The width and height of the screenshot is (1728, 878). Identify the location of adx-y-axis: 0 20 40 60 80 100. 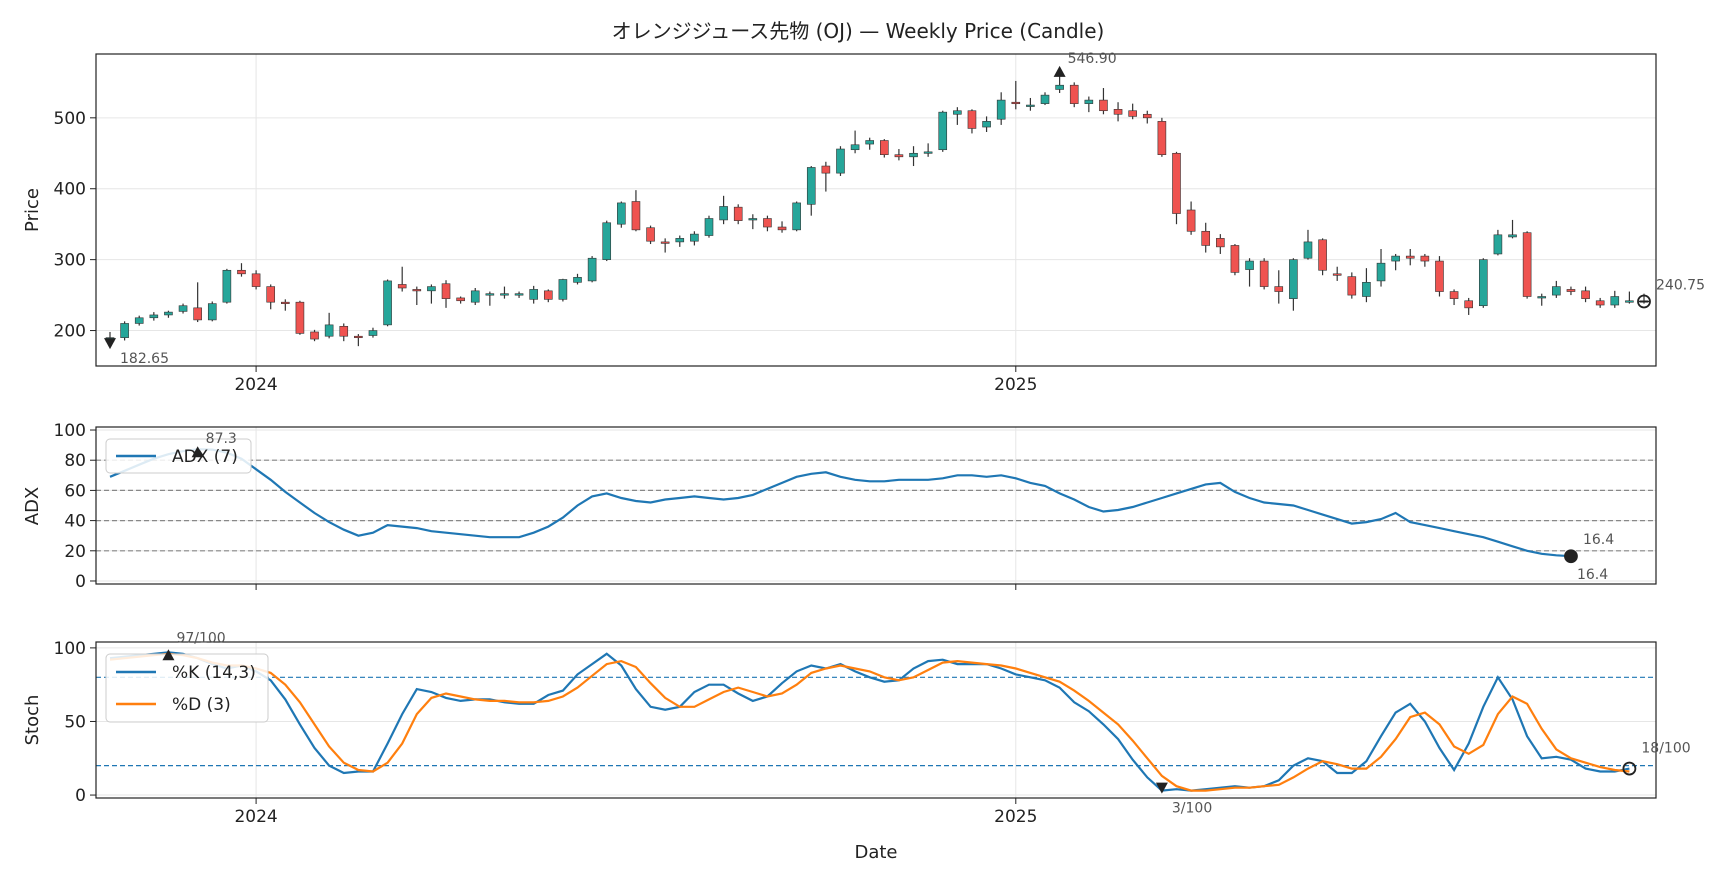
(75, 506).